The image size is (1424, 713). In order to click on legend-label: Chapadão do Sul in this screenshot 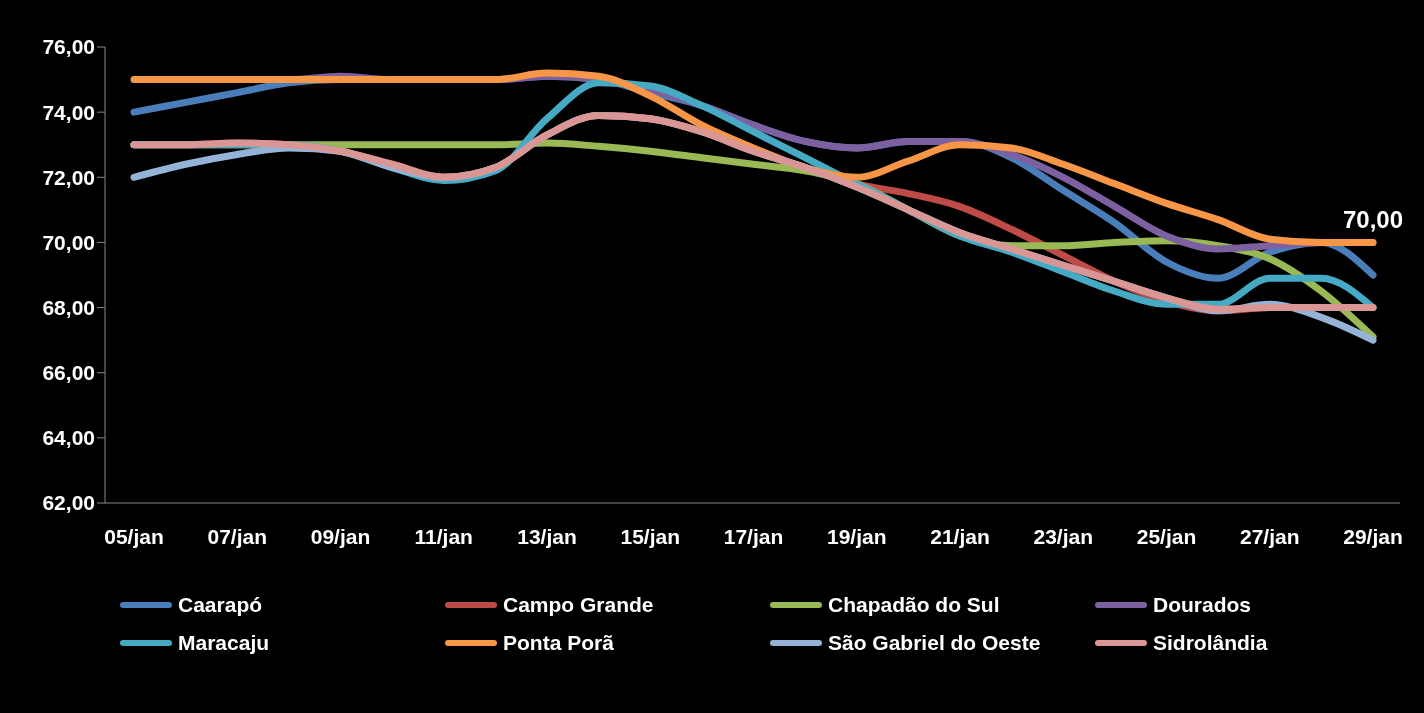, I will do `click(914, 605)`.